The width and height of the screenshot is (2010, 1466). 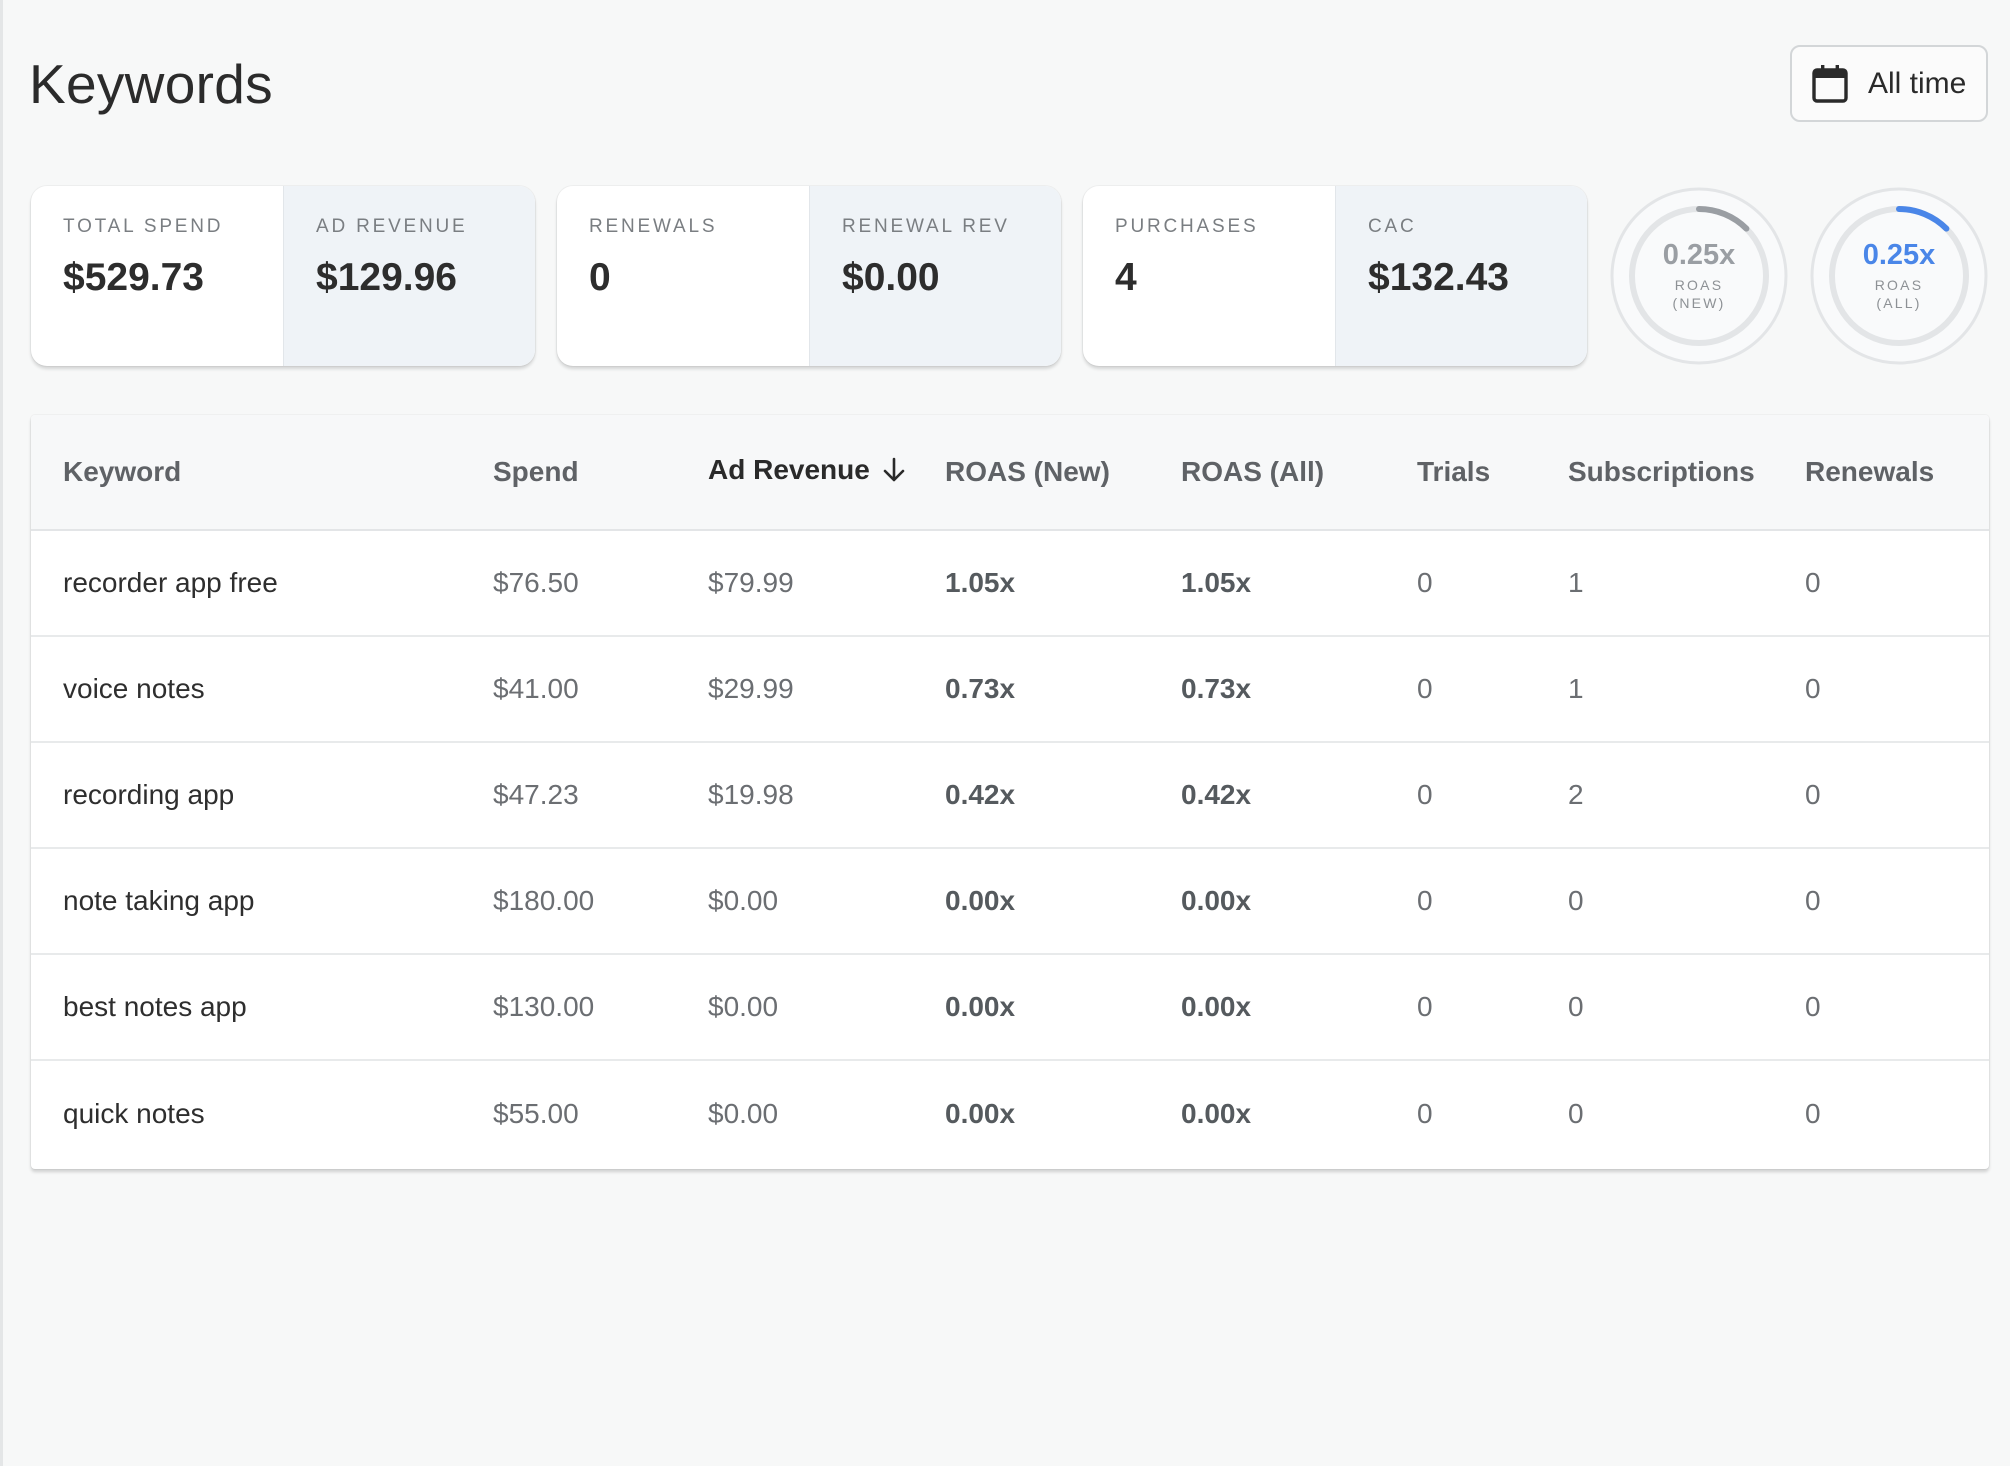 What do you see at coordinates (246, 1112) in the screenshot?
I see `keyword-cell: quick notes` at bounding box center [246, 1112].